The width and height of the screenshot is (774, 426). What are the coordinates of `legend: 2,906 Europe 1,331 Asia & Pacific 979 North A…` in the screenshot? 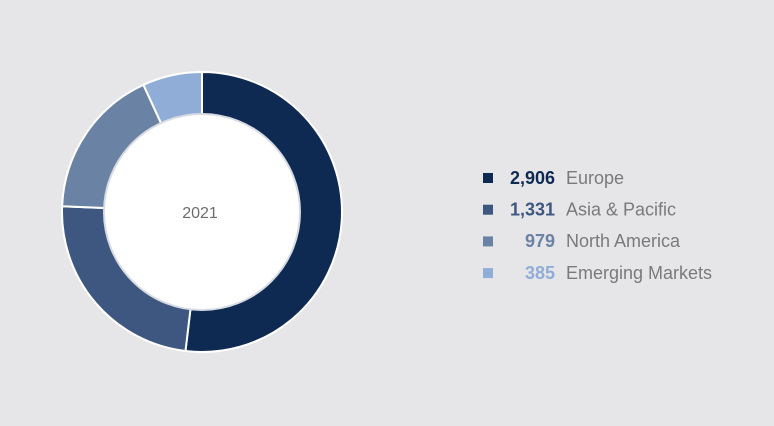 It's located at (597, 225).